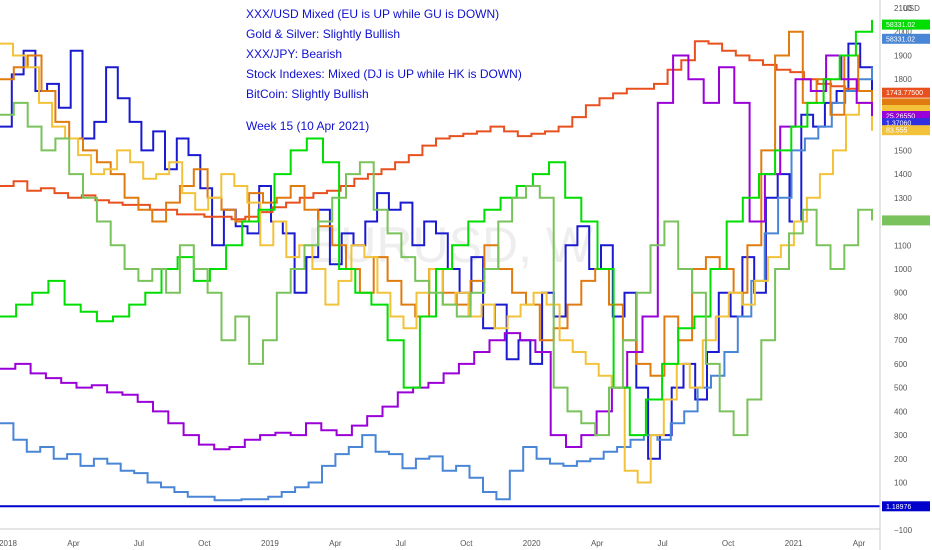 Image resolution: width=932 pixels, height=550 pixels. Describe the element at coordinates (898, 124) in the screenshot. I see `price-badge-label: 1.37060` at that location.